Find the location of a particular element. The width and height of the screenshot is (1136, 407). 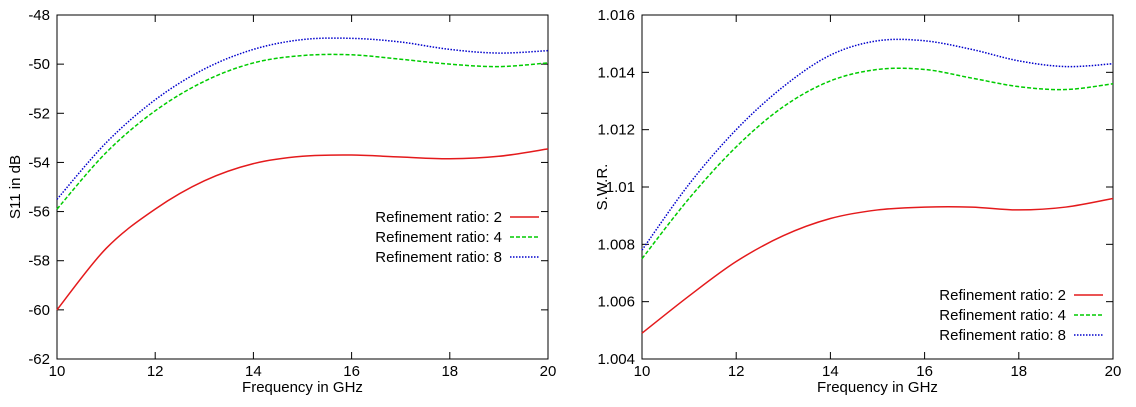

y-axis-label: S11 in dB is located at coordinates (15, 187).